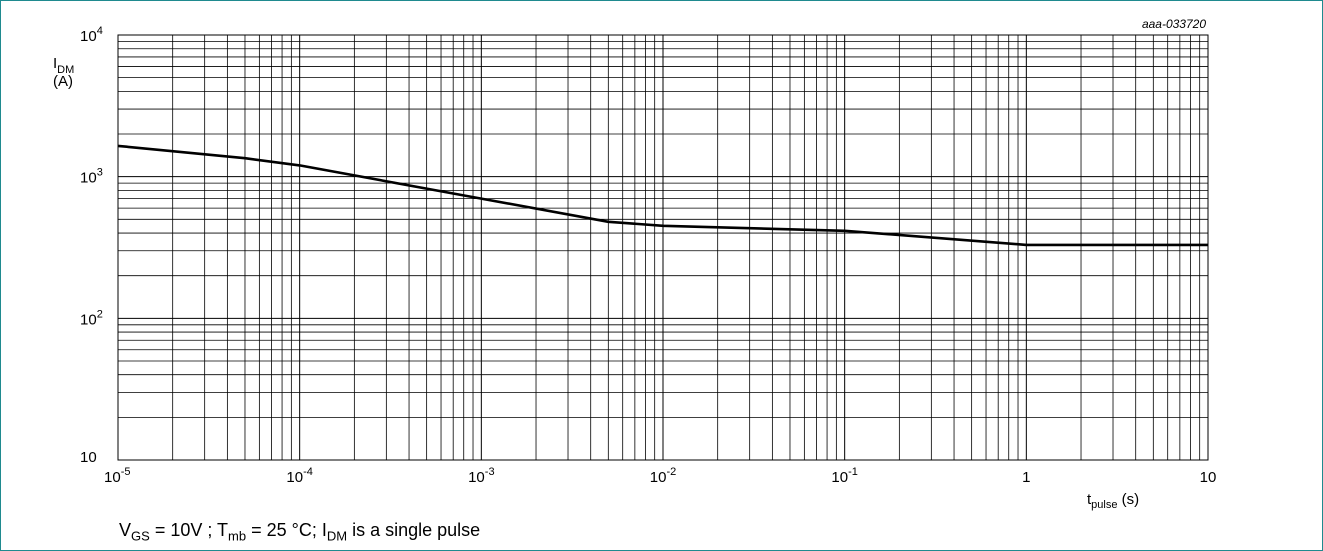 The image size is (1323, 551). Describe the element at coordinates (1208, 477) in the screenshot. I see `x-tick-label: 10` at that location.